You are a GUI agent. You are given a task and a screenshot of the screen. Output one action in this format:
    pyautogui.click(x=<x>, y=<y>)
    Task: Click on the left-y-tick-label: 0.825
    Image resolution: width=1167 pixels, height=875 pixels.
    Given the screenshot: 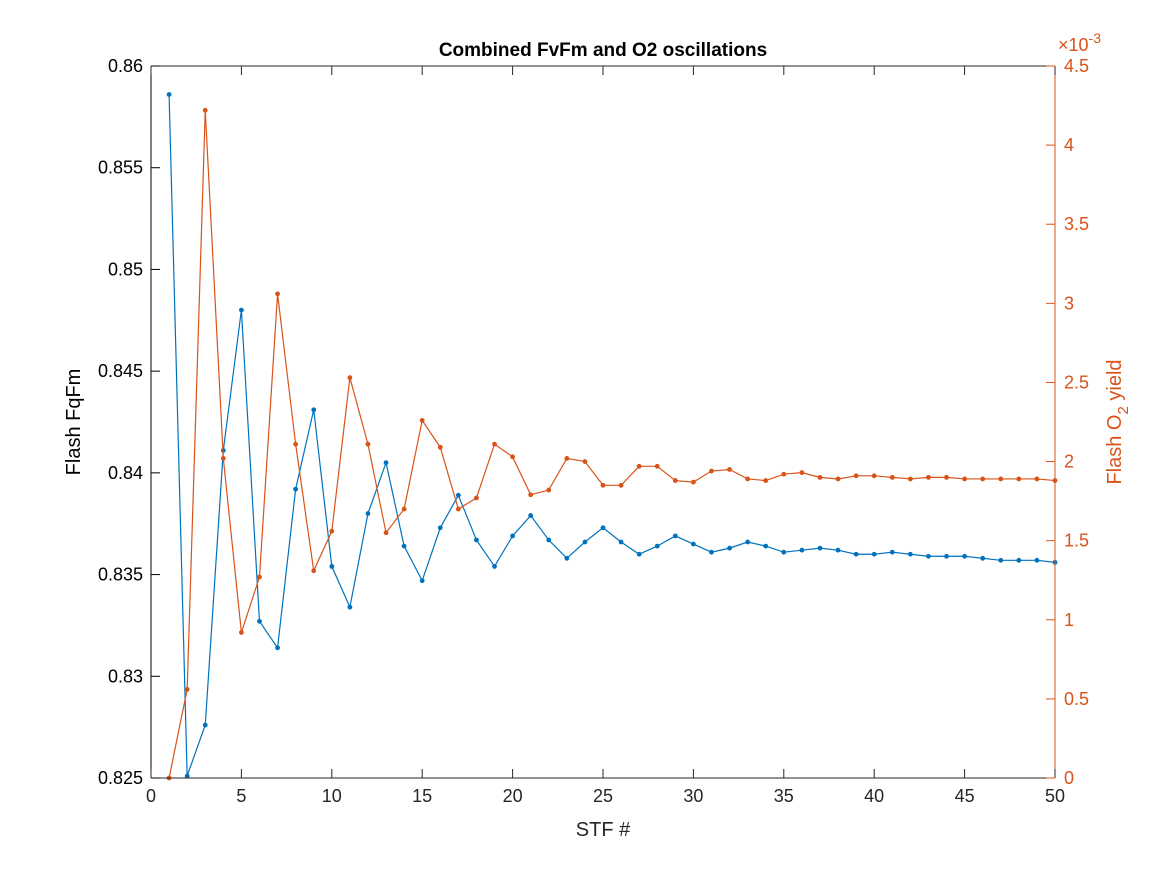 What is the action you would take?
    pyautogui.click(x=120, y=778)
    